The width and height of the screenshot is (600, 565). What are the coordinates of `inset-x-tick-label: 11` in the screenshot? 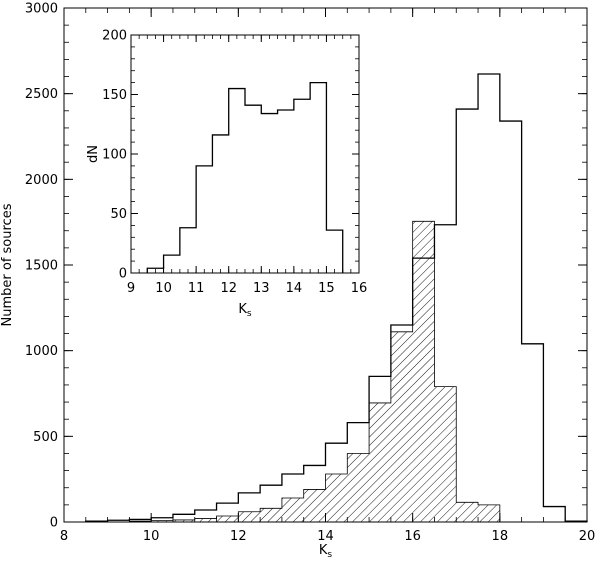 It's located at (196, 288).